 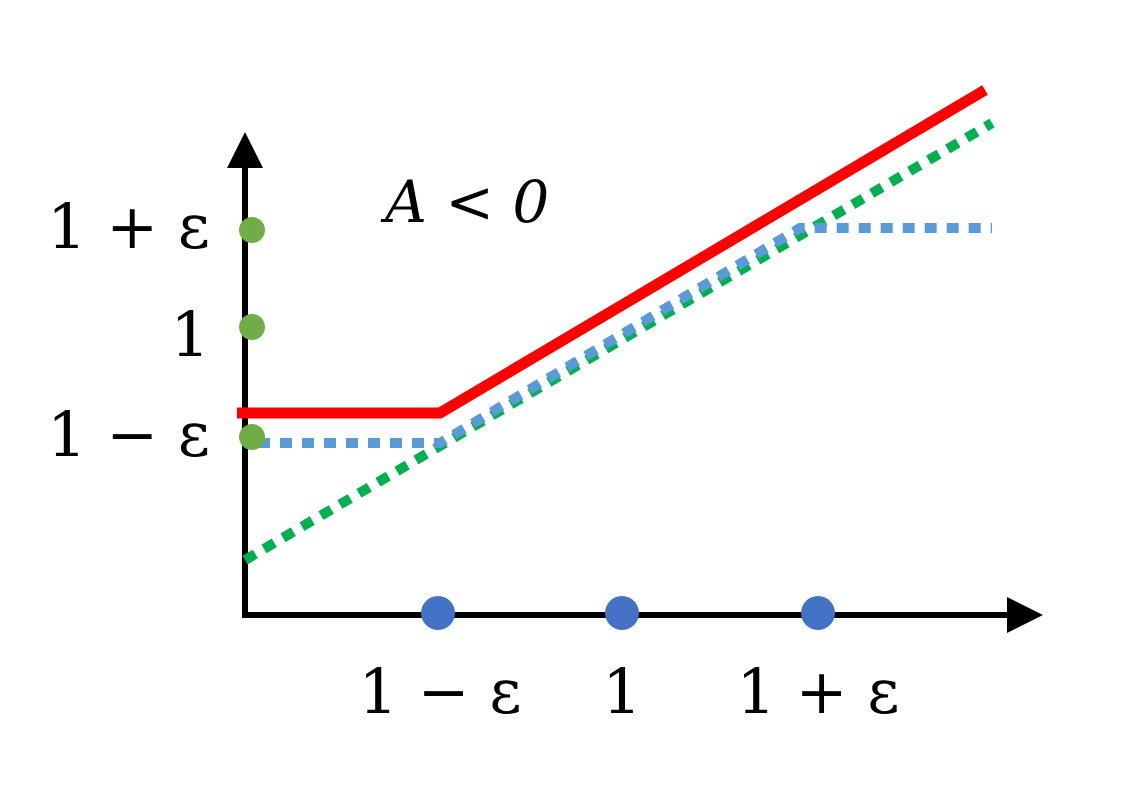 I want to click on x-marker-1-plus-eps, so click(x=818, y=613).